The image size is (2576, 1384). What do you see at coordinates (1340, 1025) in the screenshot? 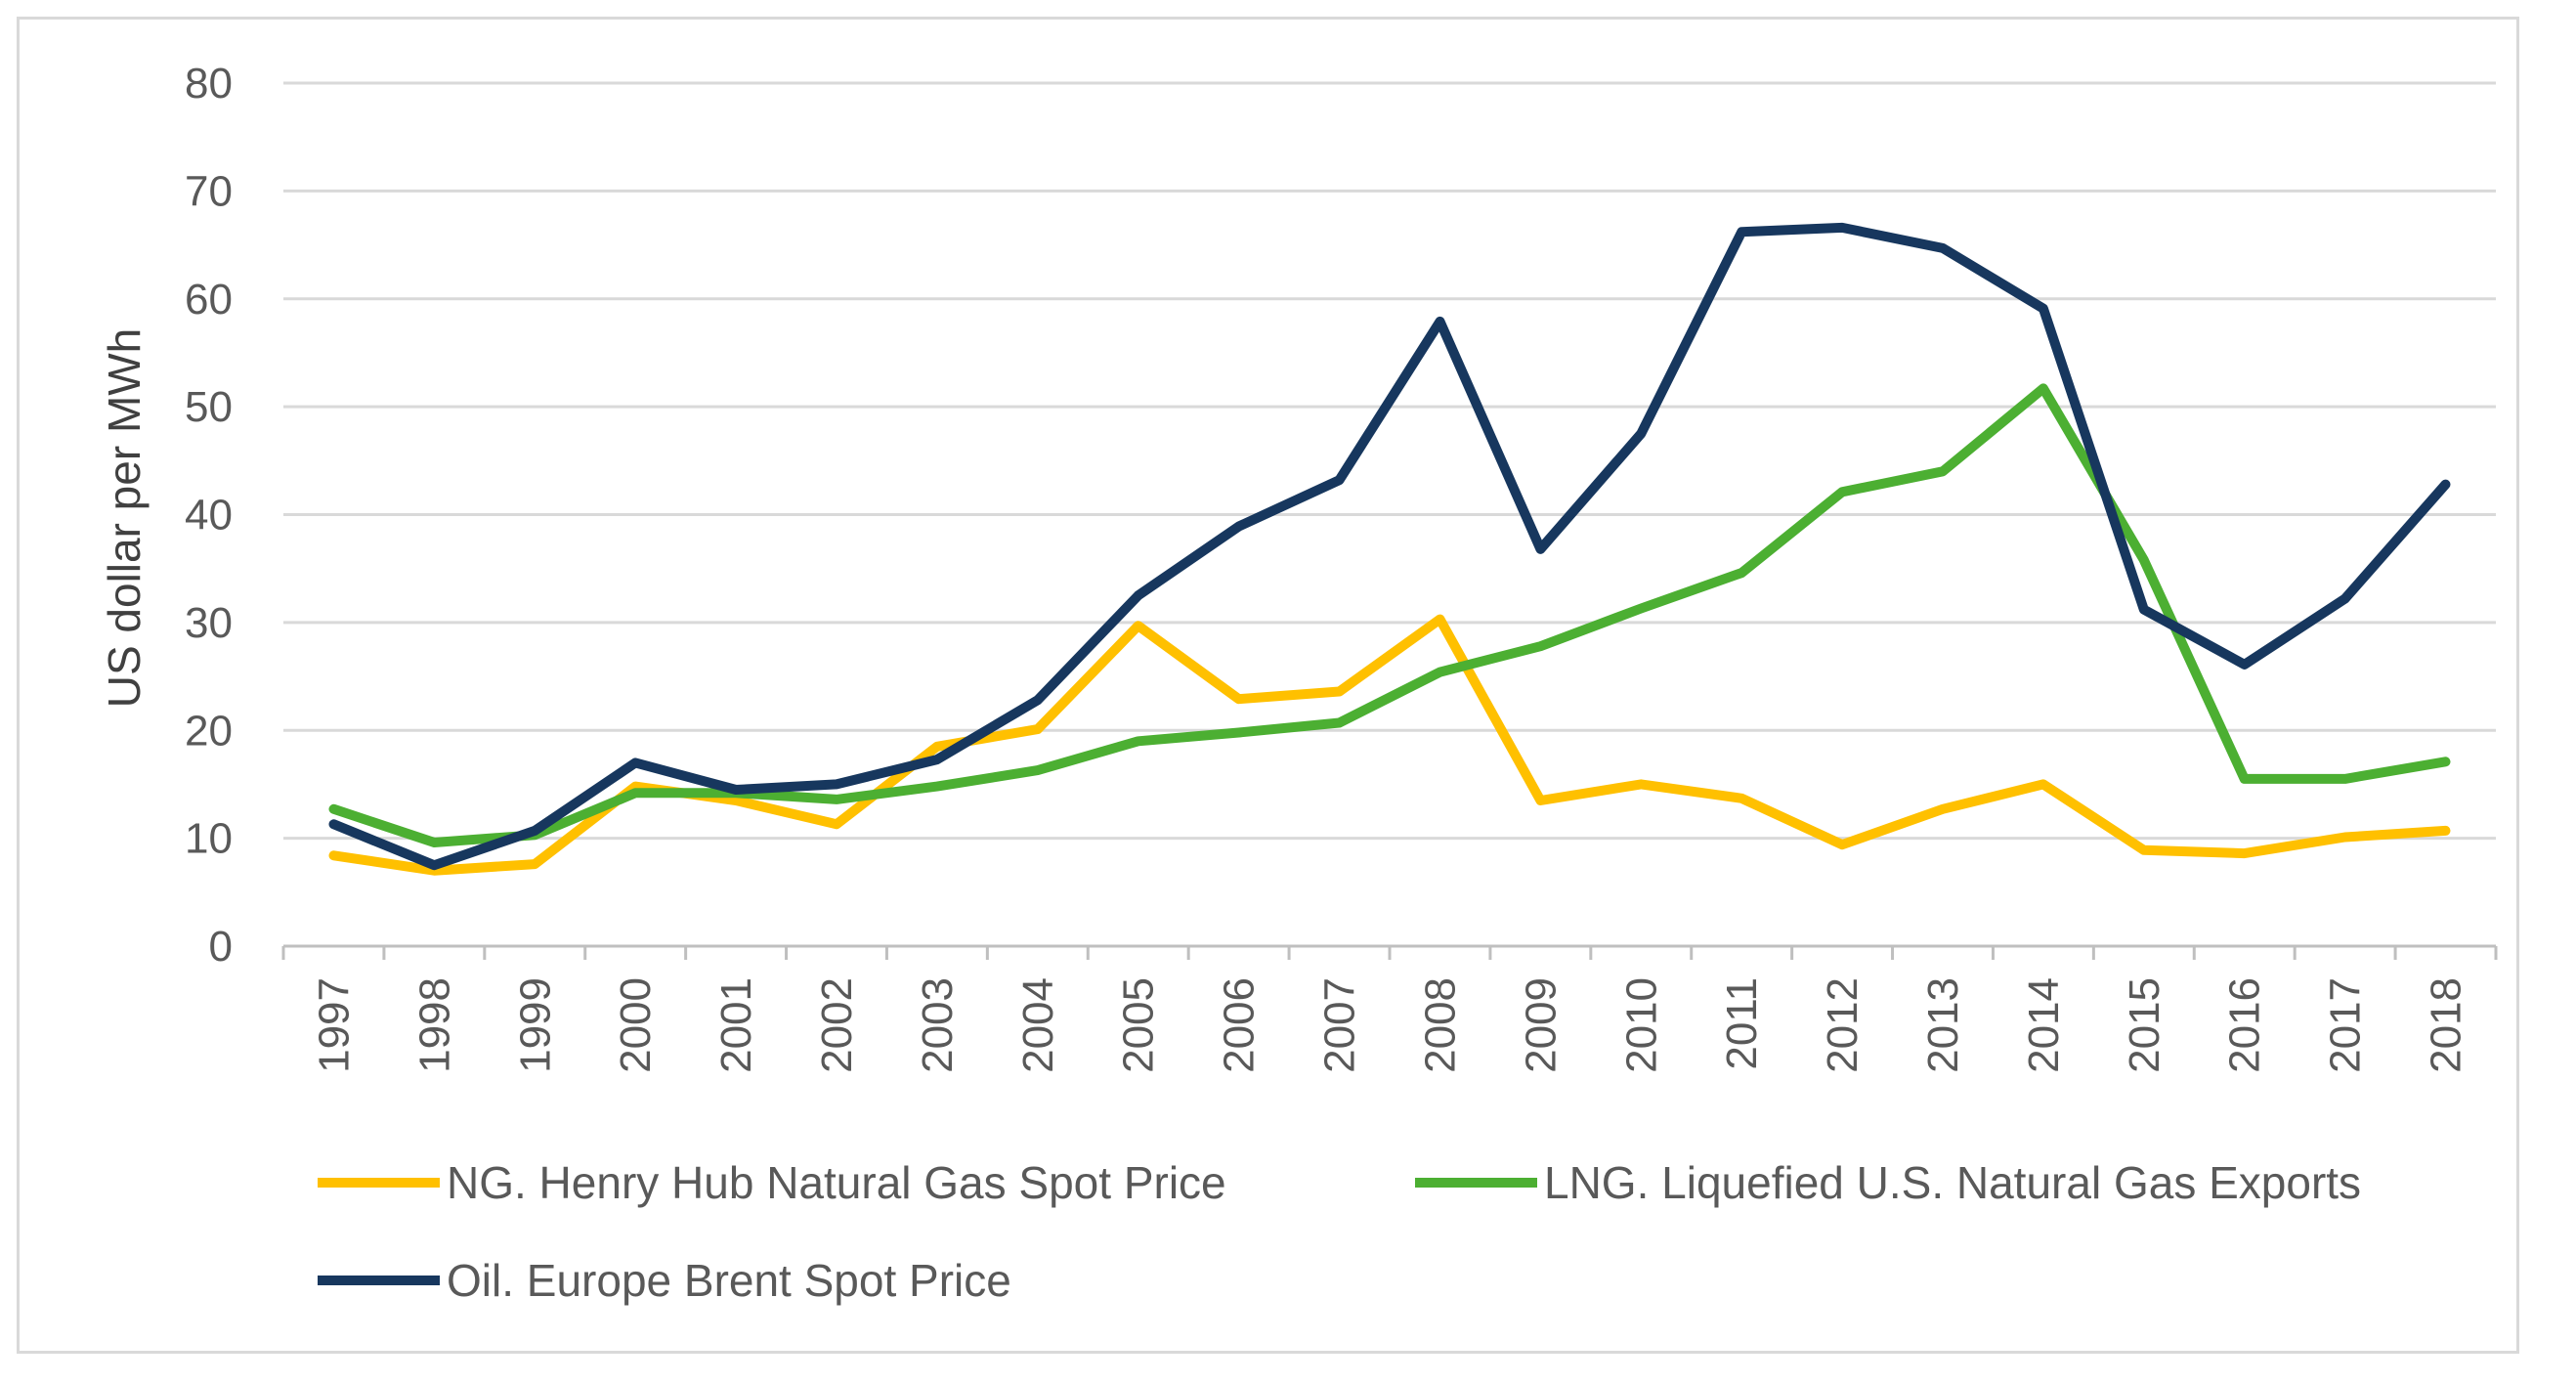
I see `x-tick-label: 2007` at bounding box center [1340, 1025].